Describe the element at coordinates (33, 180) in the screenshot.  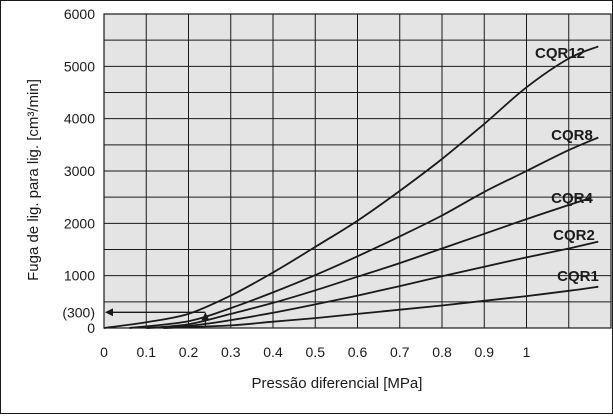
I see `y-axis-label: Fuga de lig. para lig. [cm³/min]` at that location.